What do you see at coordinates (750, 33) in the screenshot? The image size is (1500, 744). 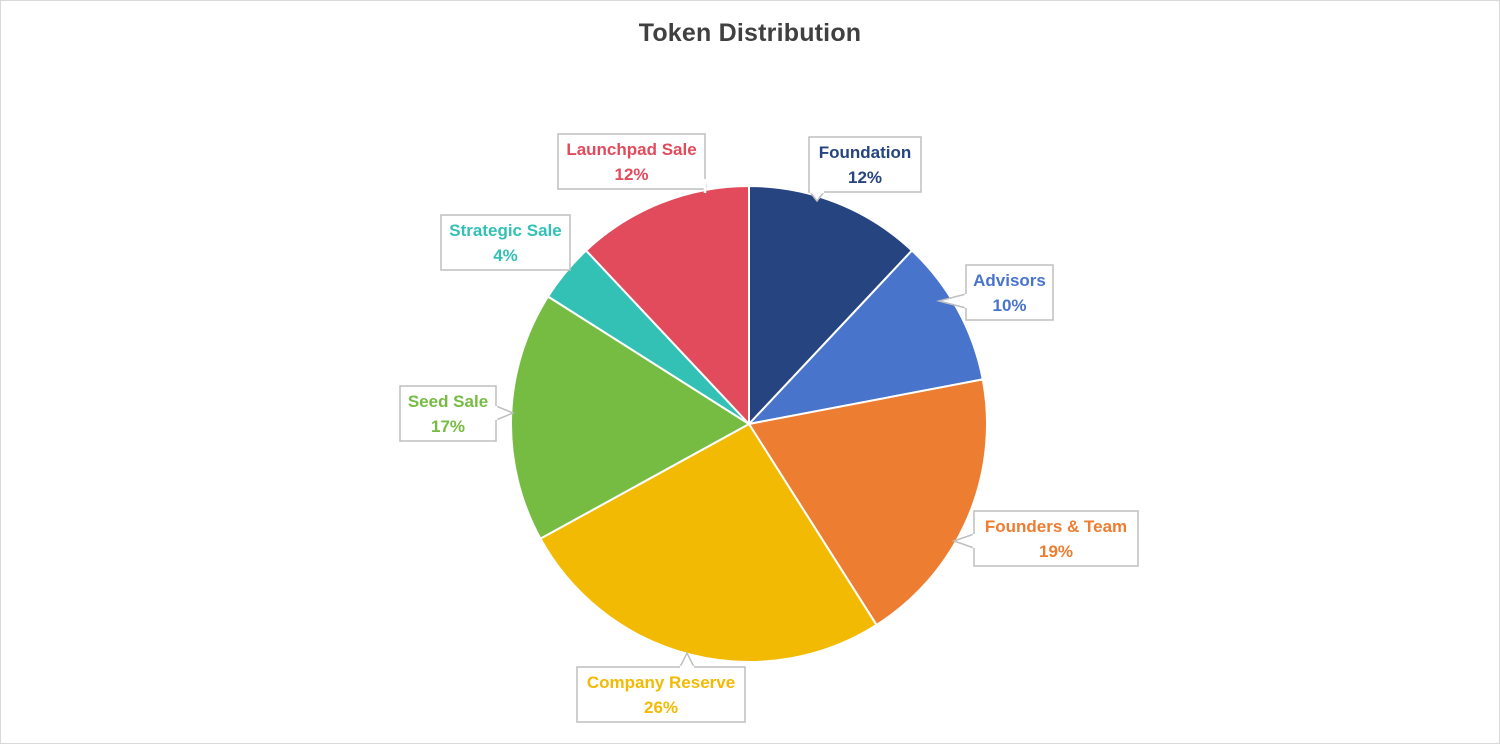 I see `chart-title: Token Distribution` at bounding box center [750, 33].